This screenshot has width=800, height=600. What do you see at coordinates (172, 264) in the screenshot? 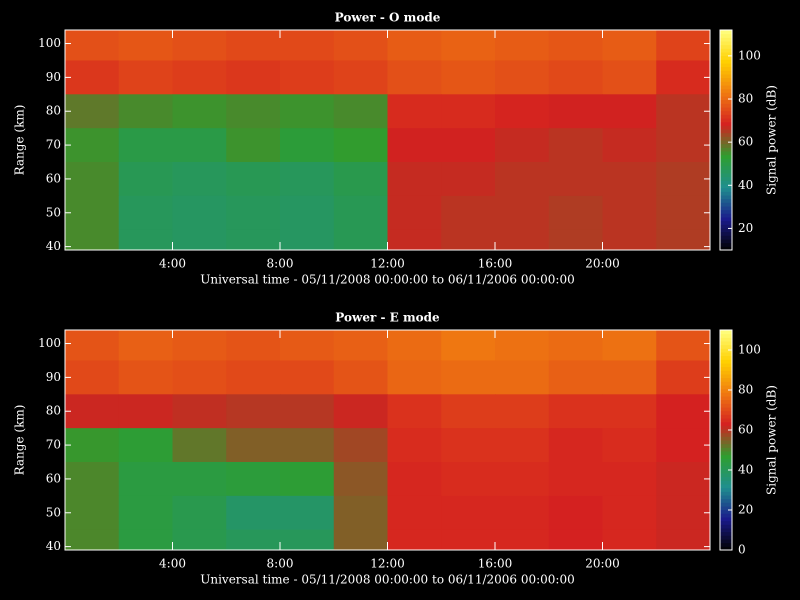
I see `x-tick-label: 4:00` at bounding box center [172, 264].